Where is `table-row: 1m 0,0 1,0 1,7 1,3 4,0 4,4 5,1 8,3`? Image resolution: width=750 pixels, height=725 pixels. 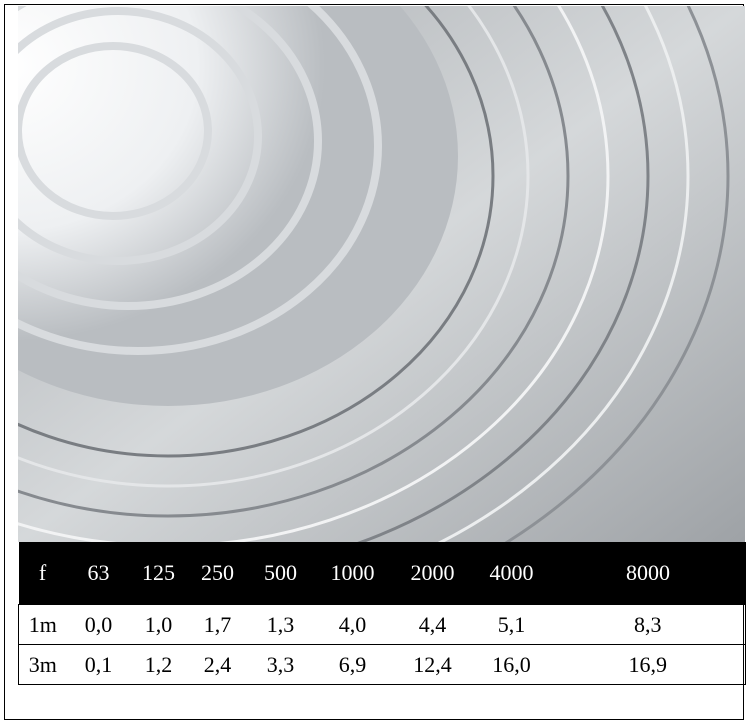
table-row: 1m 0,0 1,0 1,7 1,3 4,0 4,4 5,1 8,3 is located at coordinates (382, 624).